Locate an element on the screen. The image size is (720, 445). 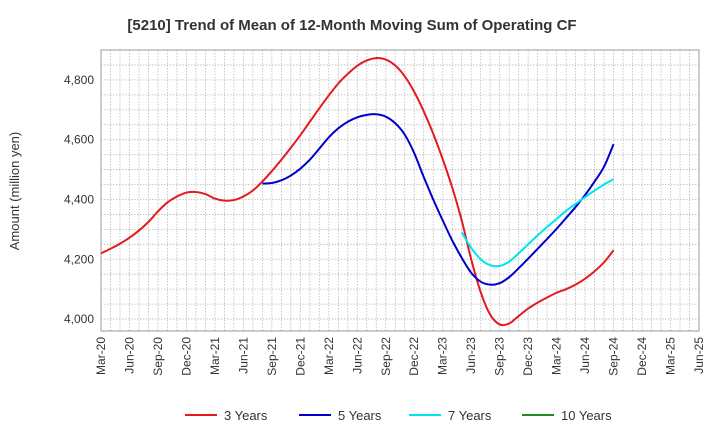
x-tick-label: Jun-25 is located at coordinates (699, 355).